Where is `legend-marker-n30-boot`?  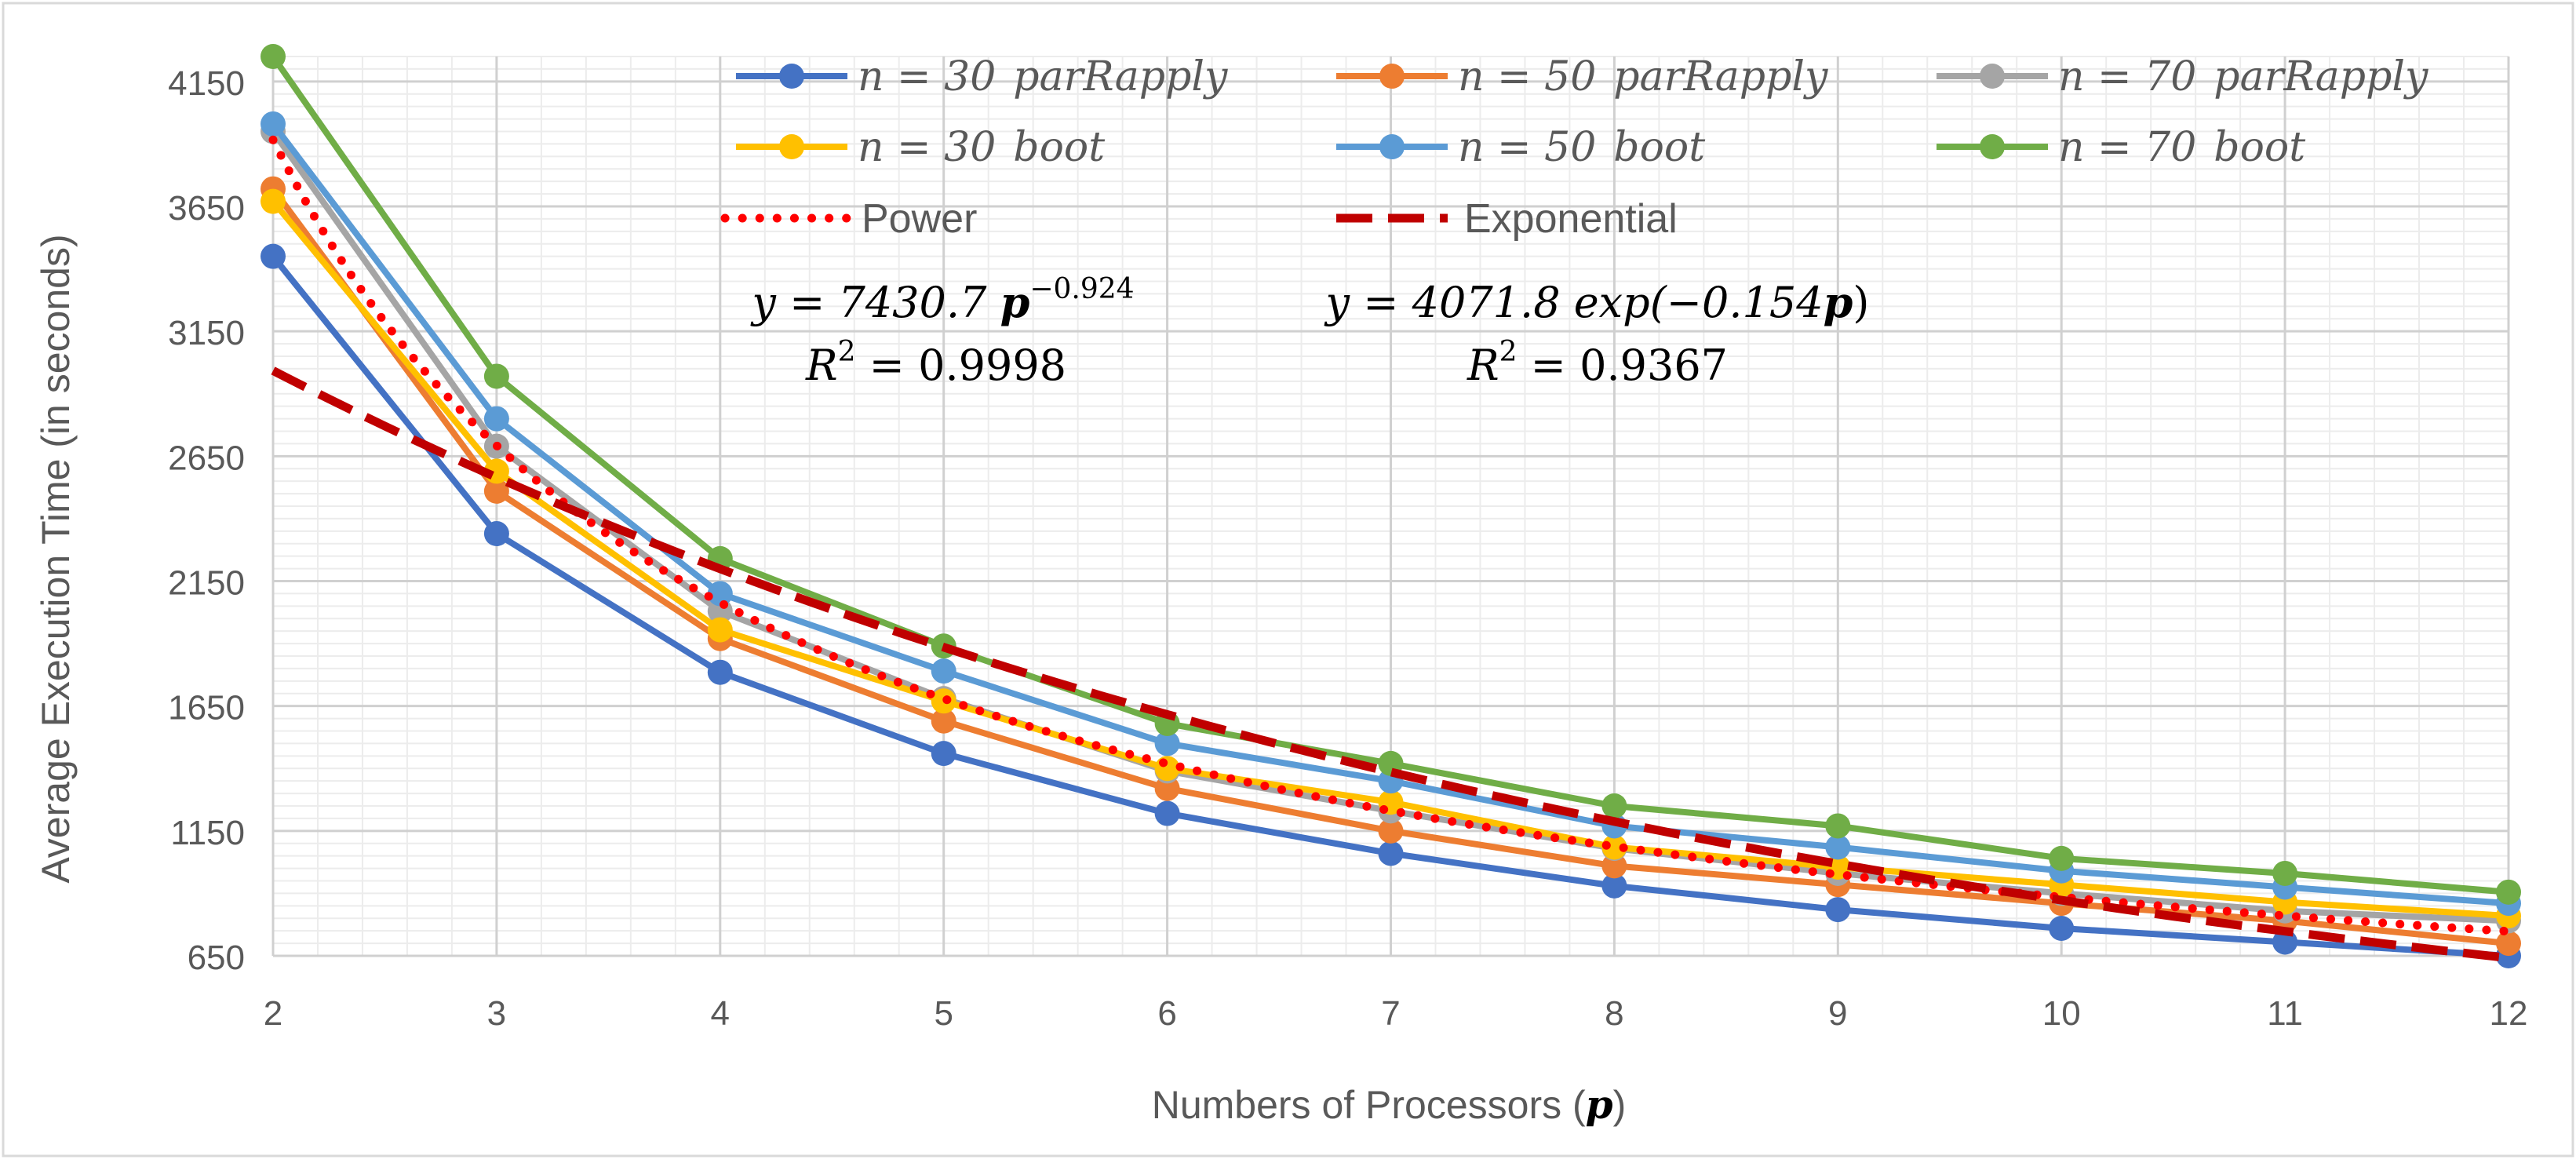 legend-marker-n30-boot is located at coordinates (791, 146).